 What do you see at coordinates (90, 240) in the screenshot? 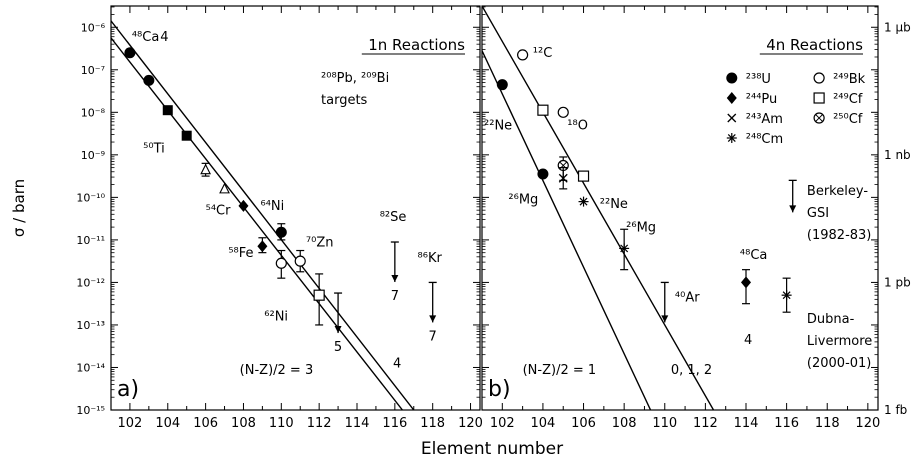
I see `y-tick-label: 10⁻¹¹` at bounding box center [90, 240].